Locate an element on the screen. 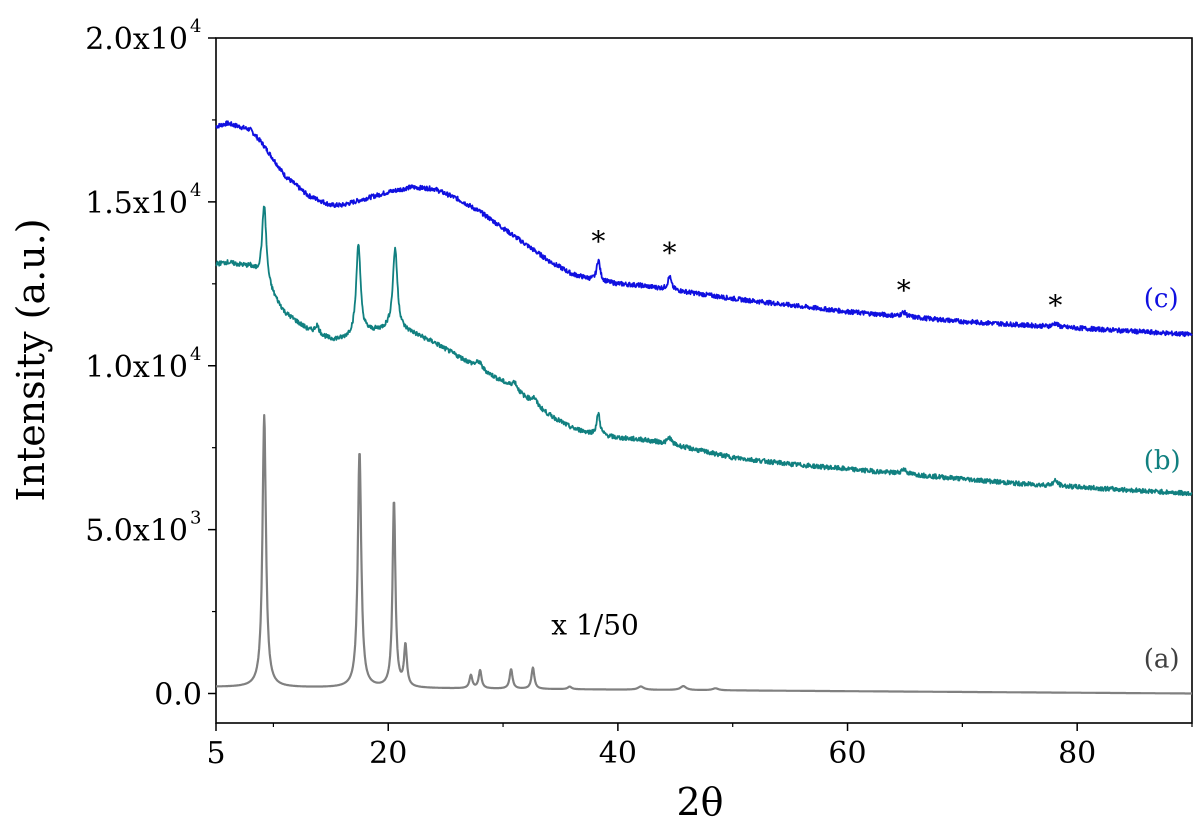 Image resolution: width=1200 pixels, height=825 pixels. x-tick-label: 5 is located at coordinates (215, 753).